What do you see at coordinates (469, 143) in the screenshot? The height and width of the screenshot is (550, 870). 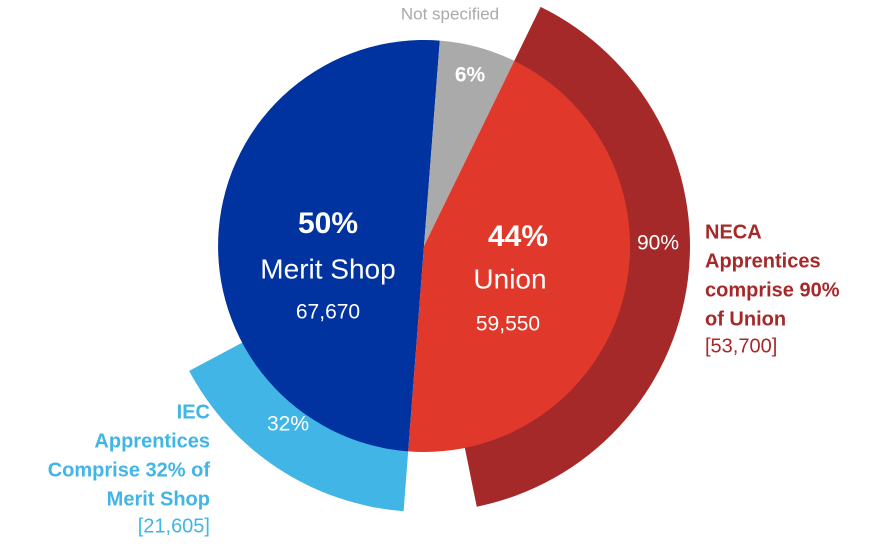 I see `slice` at bounding box center [469, 143].